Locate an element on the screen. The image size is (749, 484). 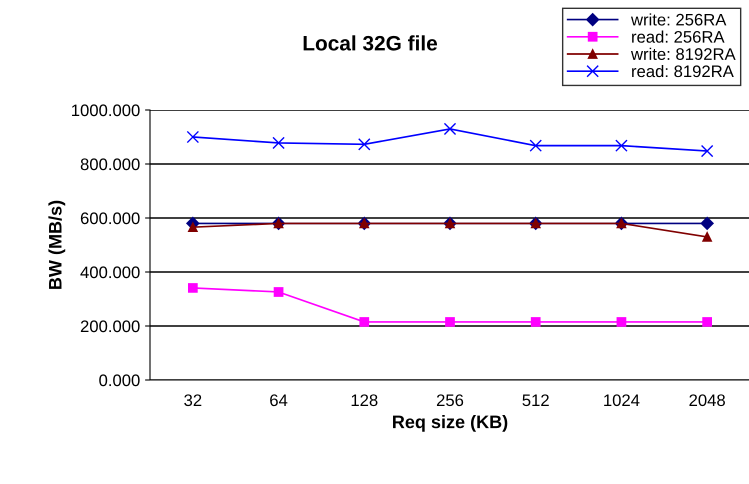
x-tick-label: 256 is located at coordinates (450, 400).